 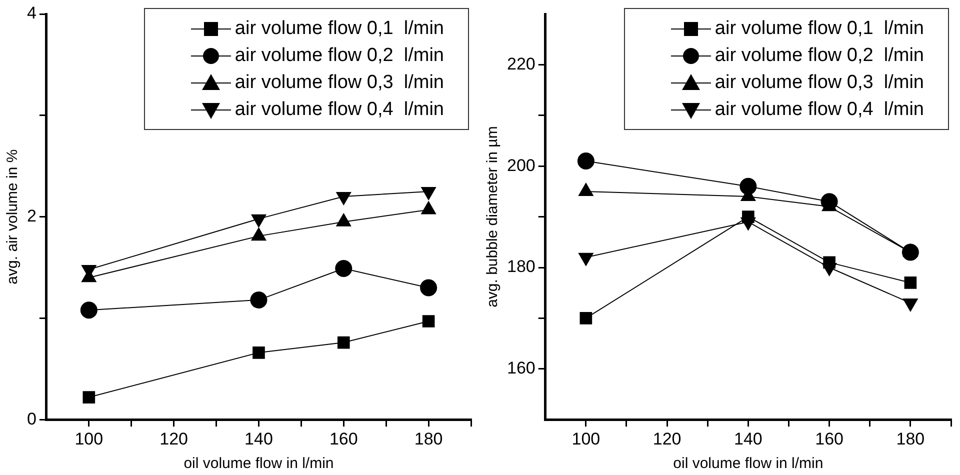 I want to click on y-tick-label: 4, so click(x=31, y=13).